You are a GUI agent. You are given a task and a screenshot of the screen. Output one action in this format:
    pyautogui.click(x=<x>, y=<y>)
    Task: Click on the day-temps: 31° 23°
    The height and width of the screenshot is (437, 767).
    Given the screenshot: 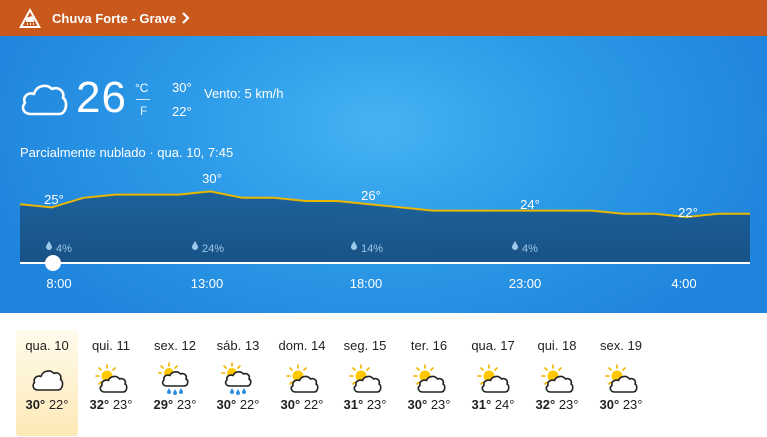 What is the action you would take?
    pyautogui.click(x=365, y=404)
    